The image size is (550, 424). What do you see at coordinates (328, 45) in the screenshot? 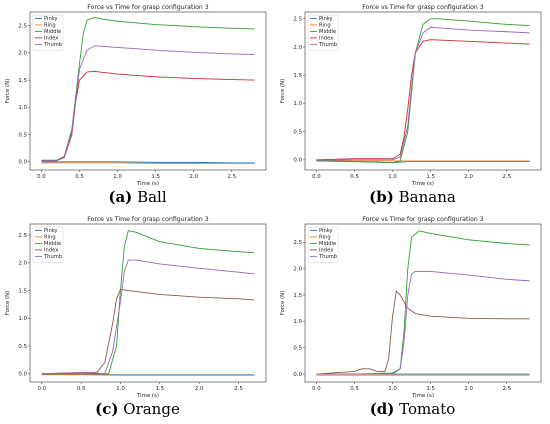
I see `legend-entry-thumb: Thumb` at bounding box center [328, 45].